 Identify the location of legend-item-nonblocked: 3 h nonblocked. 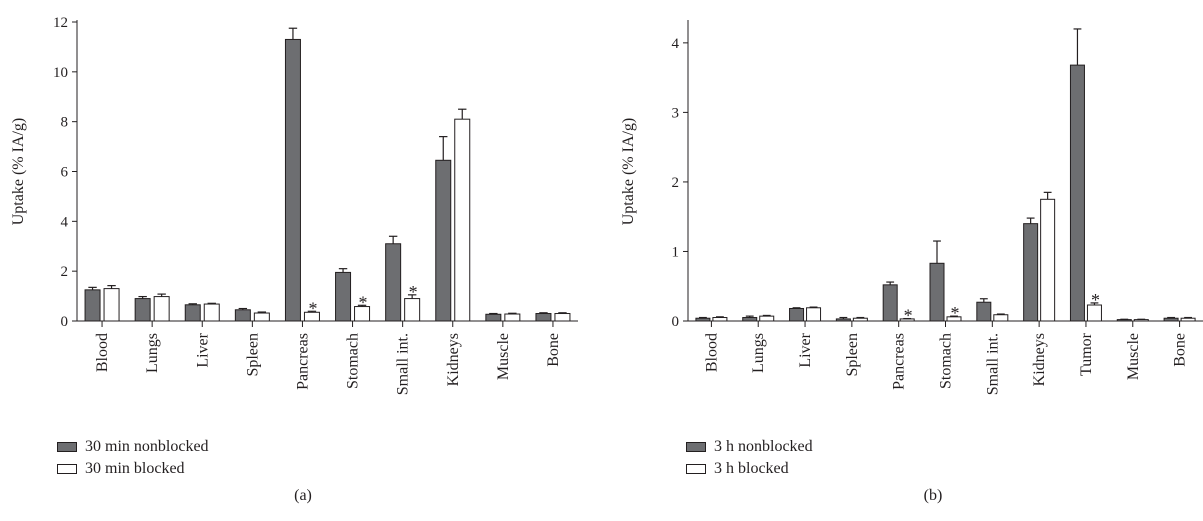
(749, 447).